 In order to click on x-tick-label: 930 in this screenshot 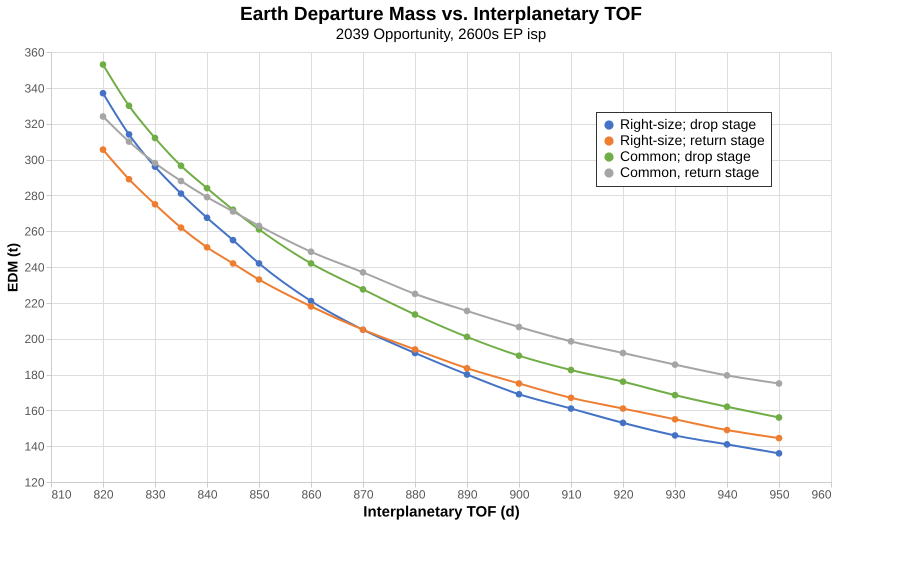, I will do `click(675, 495)`.